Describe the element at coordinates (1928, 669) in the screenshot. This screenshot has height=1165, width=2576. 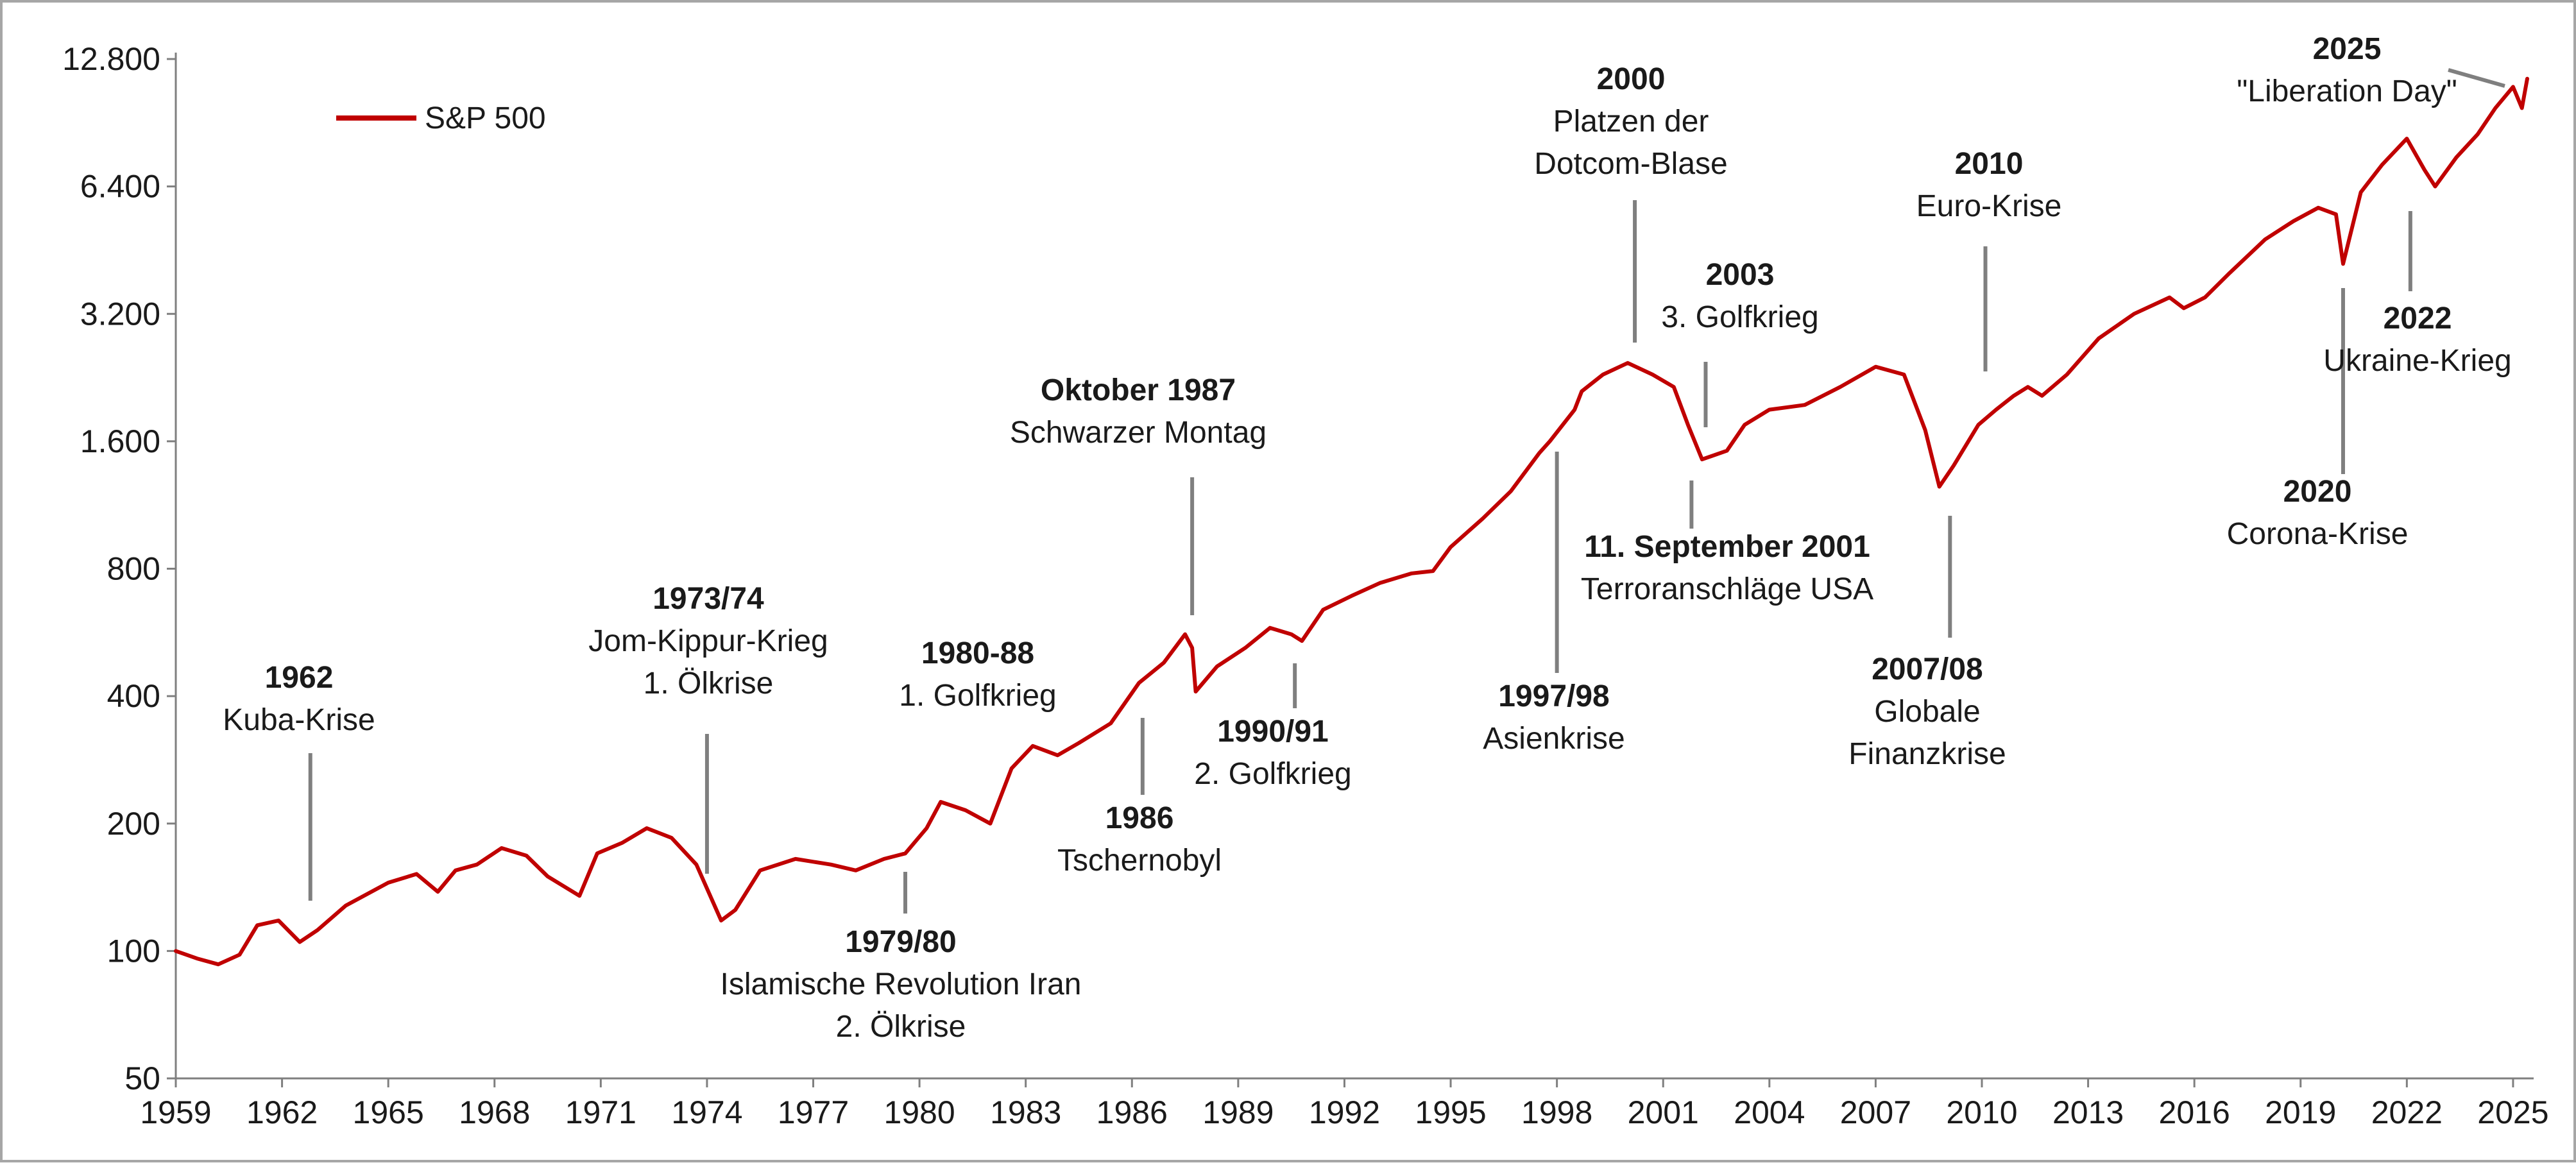
I see `annotation-title: 2007/08` at that location.